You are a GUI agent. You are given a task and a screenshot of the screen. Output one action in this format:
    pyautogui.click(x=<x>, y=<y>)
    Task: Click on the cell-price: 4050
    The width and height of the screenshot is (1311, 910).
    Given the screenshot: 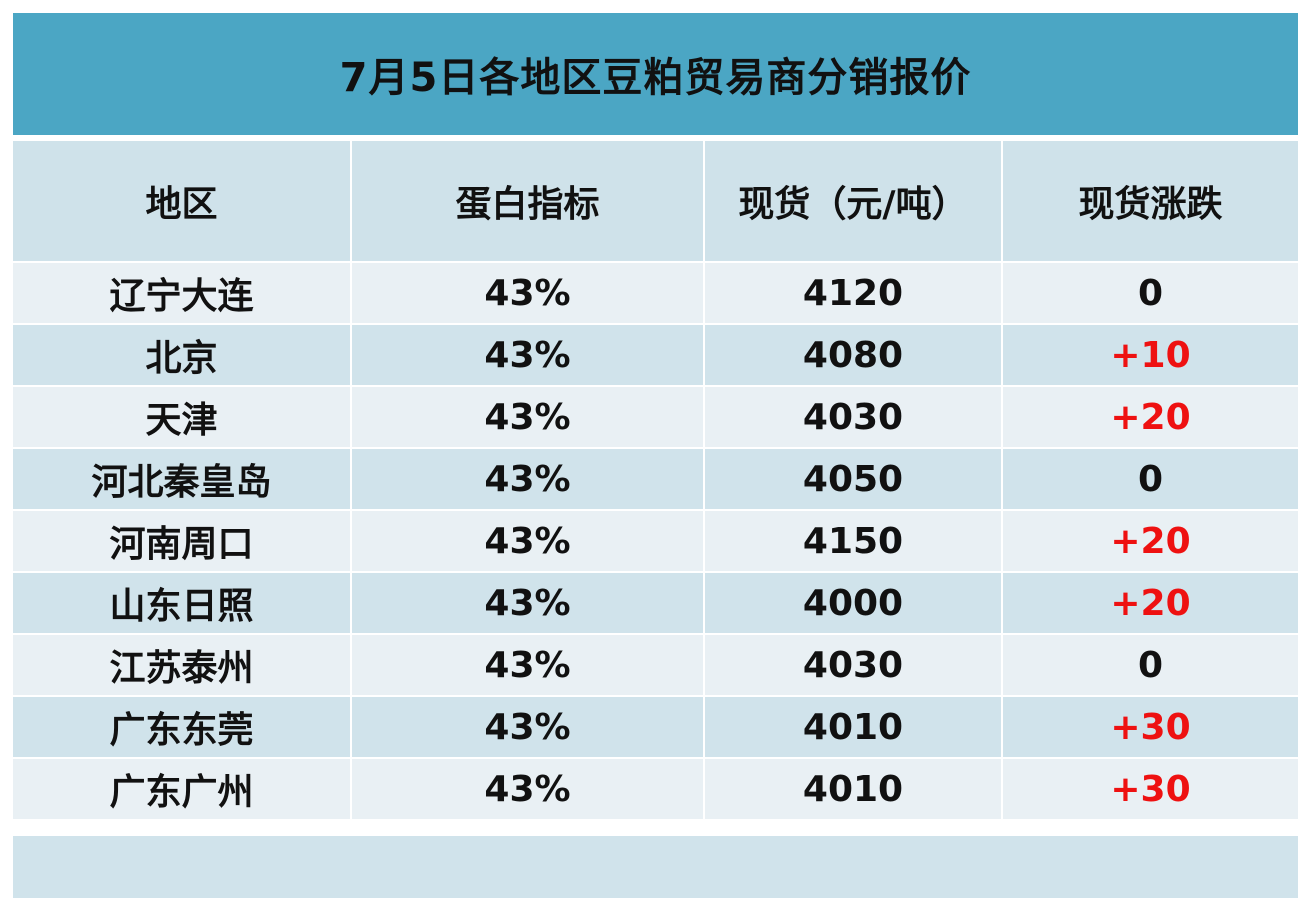 What is the action you would take?
    pyautogui.click(x=853, y=479)
    